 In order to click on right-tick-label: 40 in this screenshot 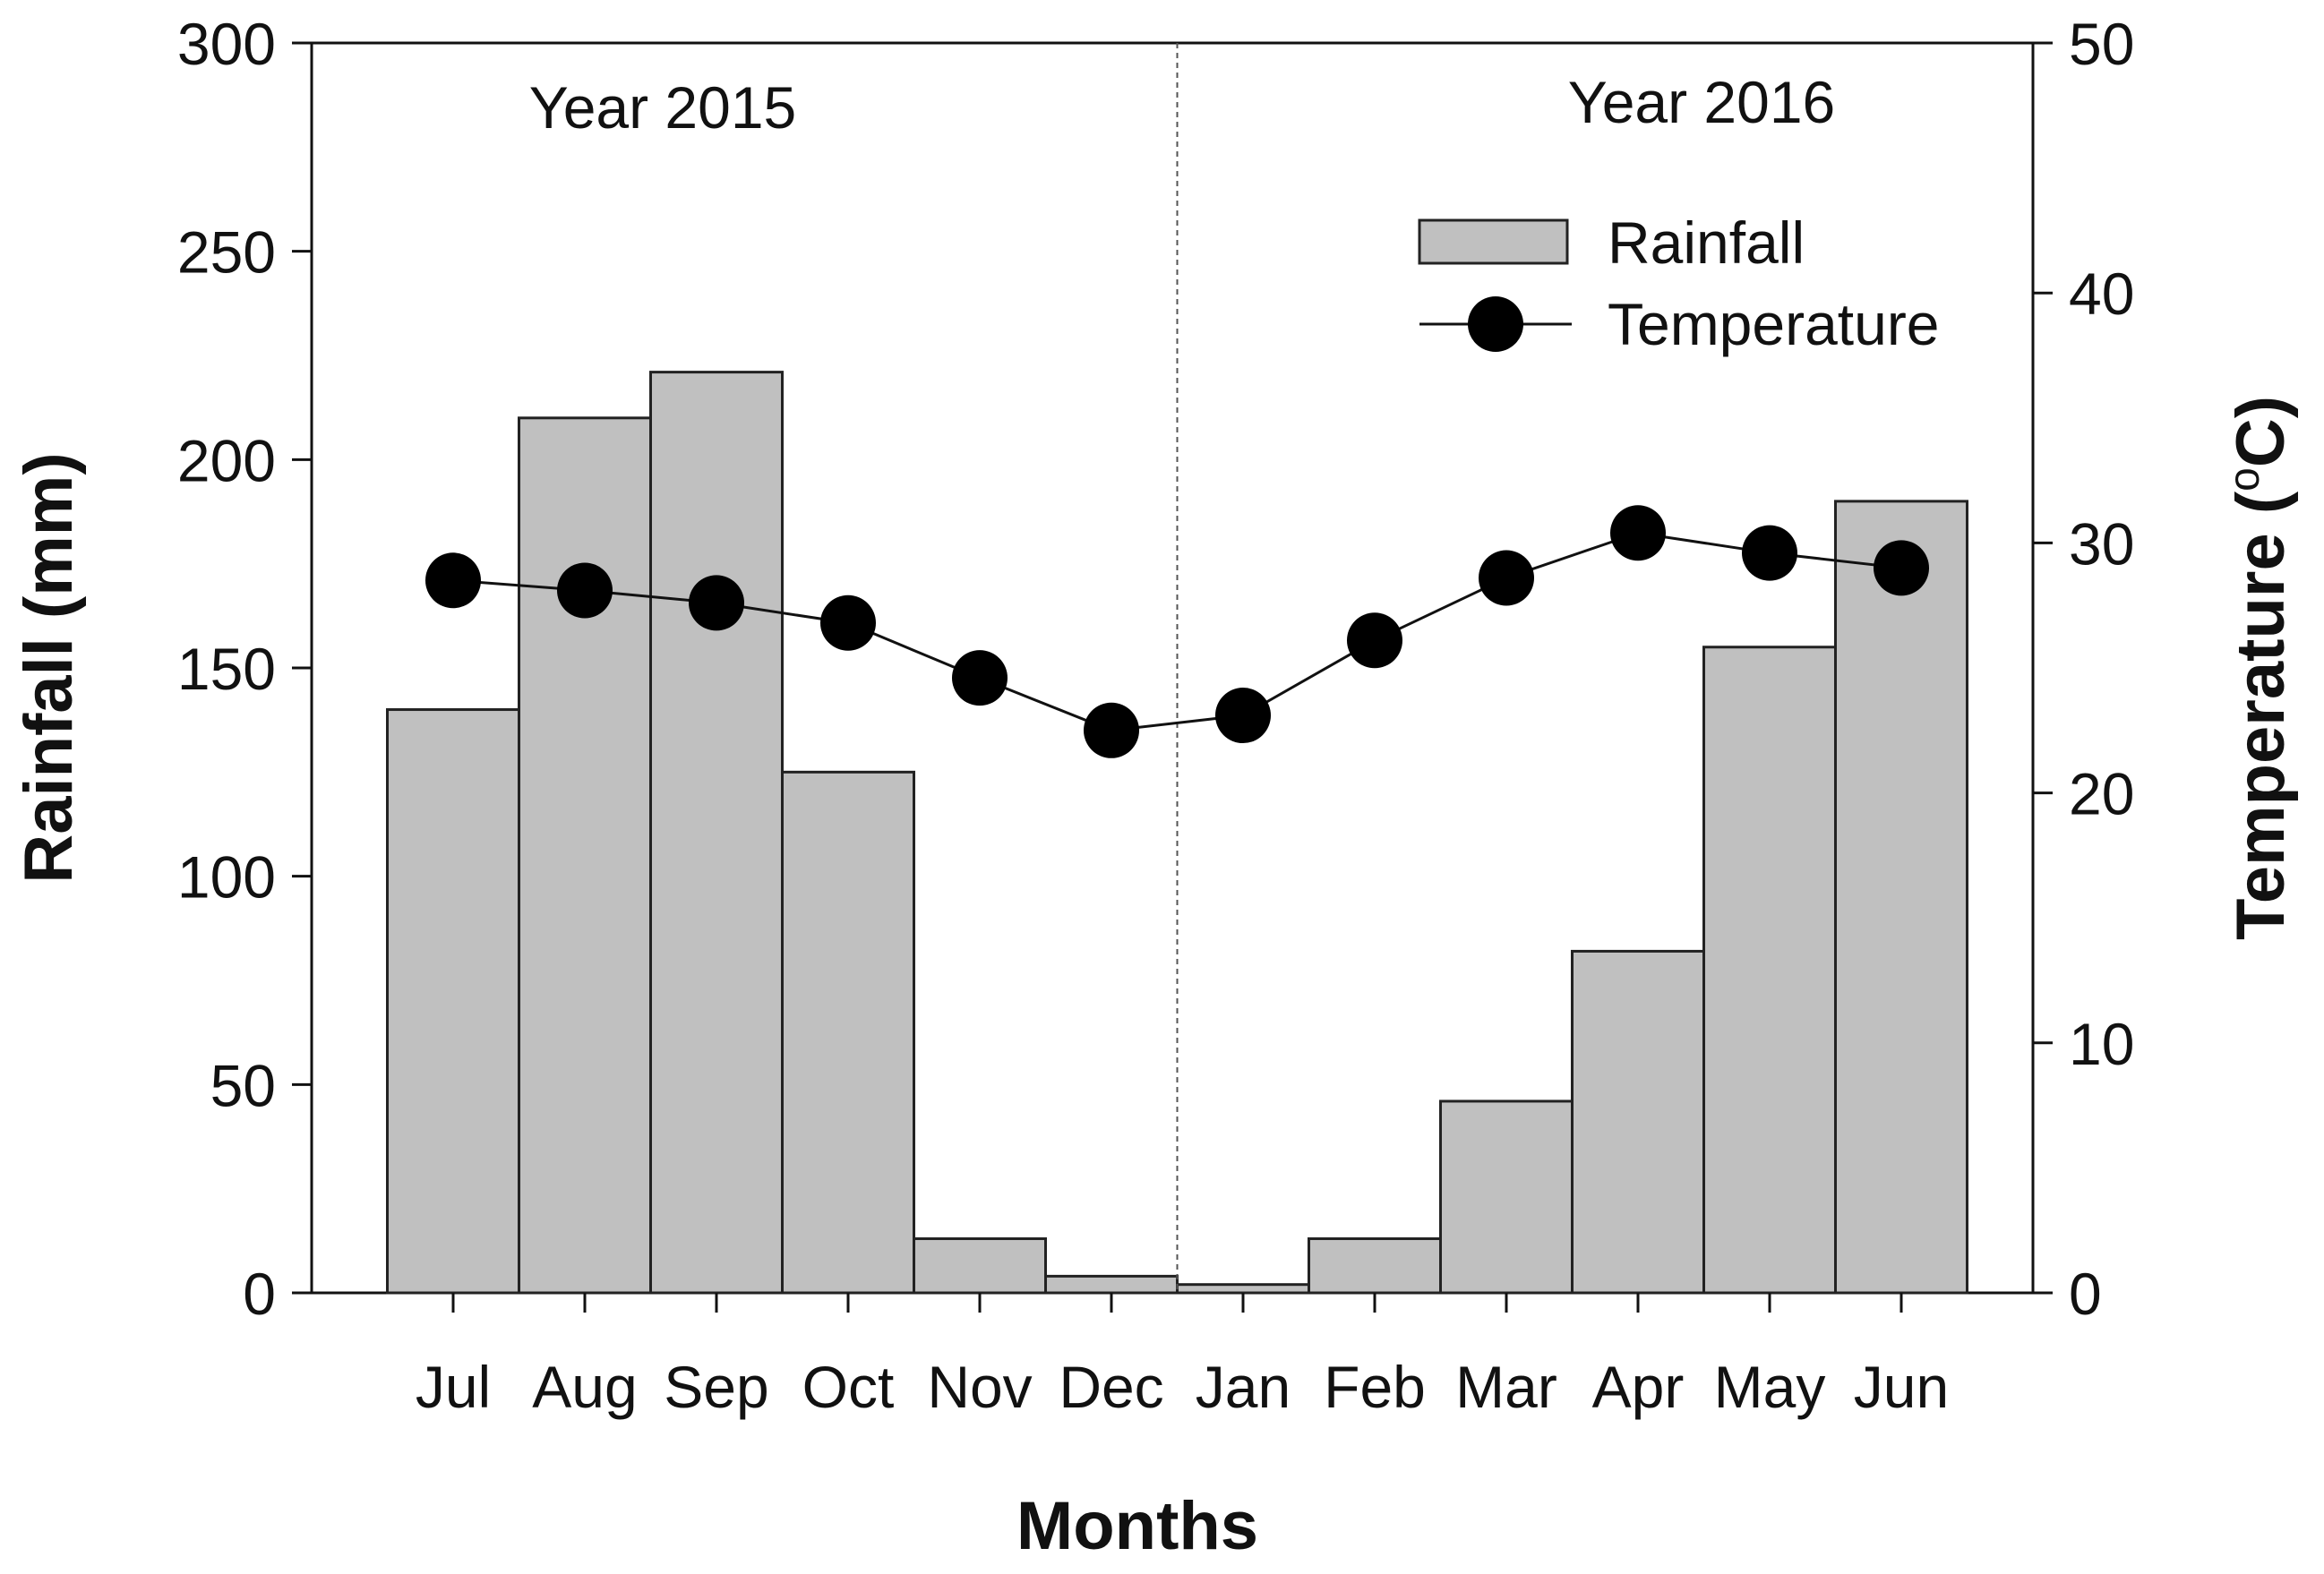, I will do `click(2101, 294)`.